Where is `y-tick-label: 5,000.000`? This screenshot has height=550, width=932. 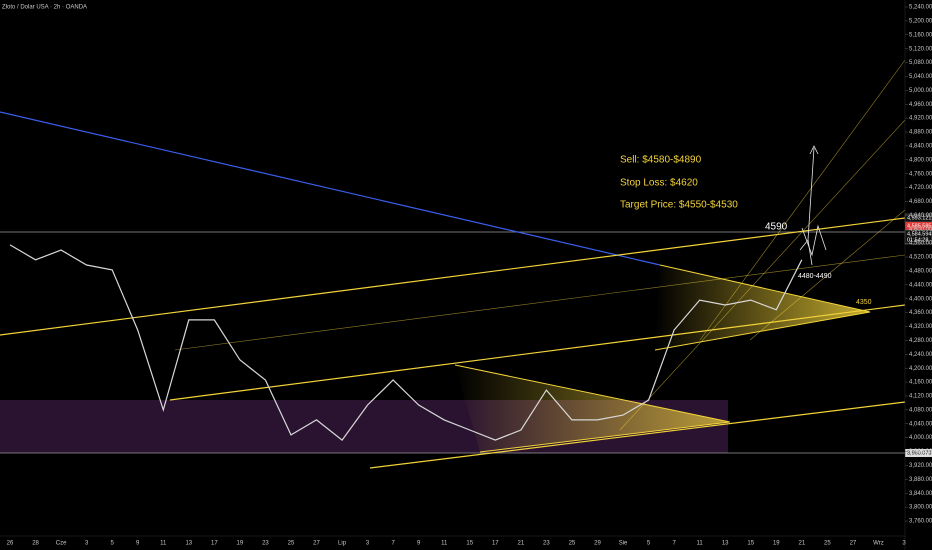
y-tick-label: 5,000.000 is located at coordinates (920, 91).